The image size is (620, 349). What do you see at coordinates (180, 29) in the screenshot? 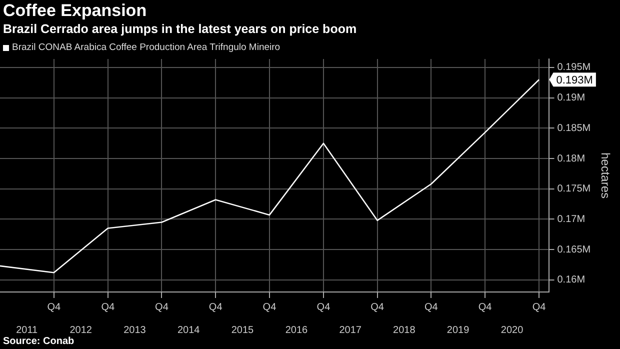
I see `chart-subtitle: Brazil Cerrado area jumps in the latest years on price boom` at bounding box center [180, 29].